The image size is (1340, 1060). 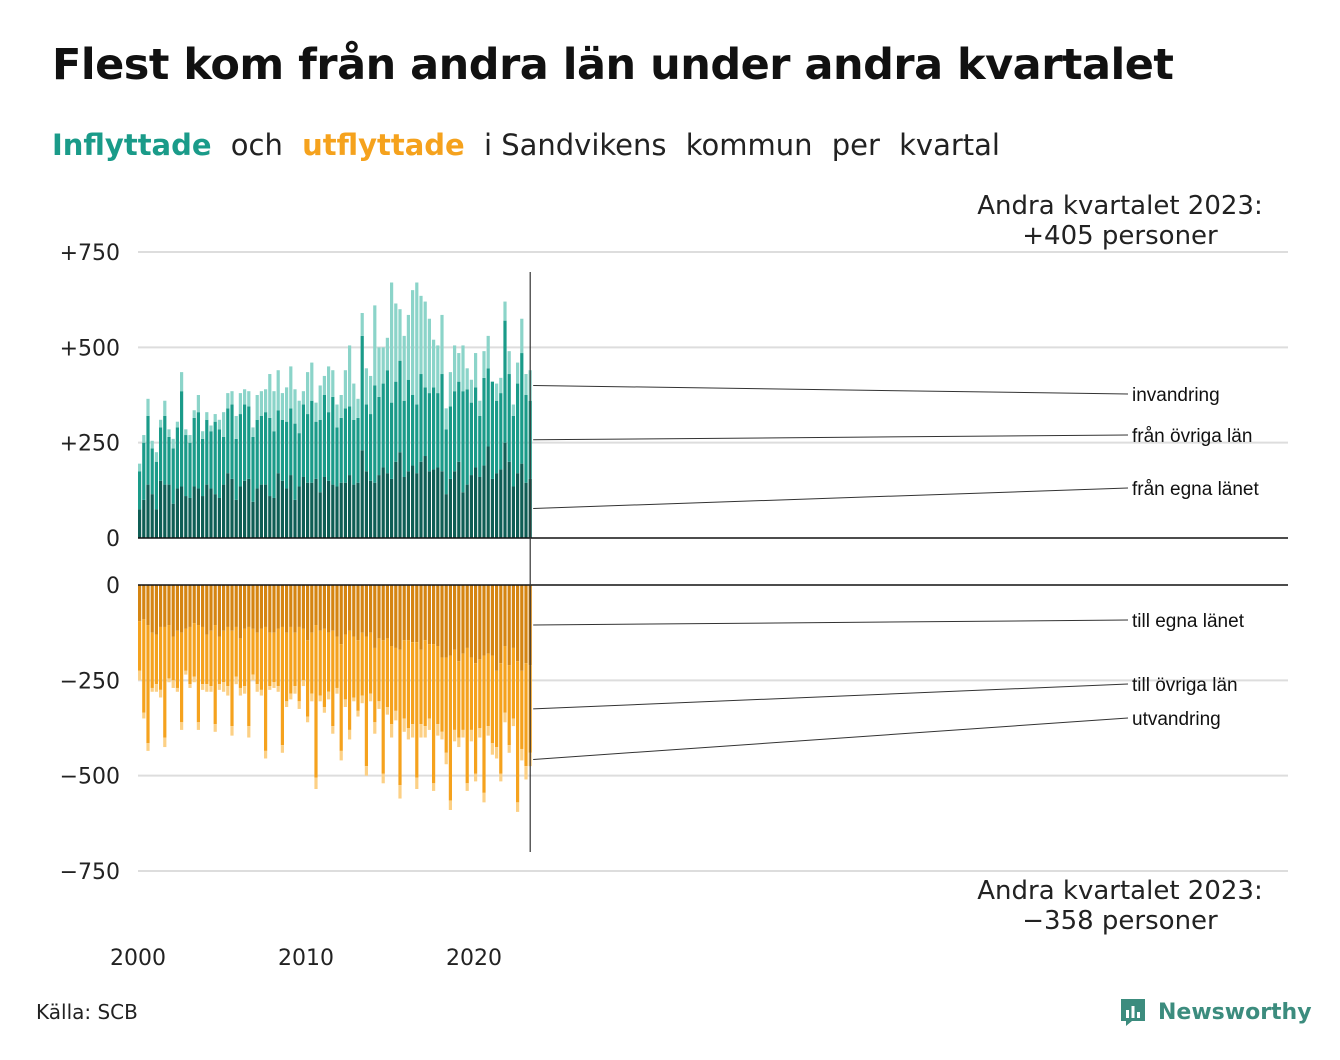 What do you see at coordinates (575, 145) in the screenshot?
I see `subtitle-rest-1: i Sandvikens` at bounding box center [575, 145].